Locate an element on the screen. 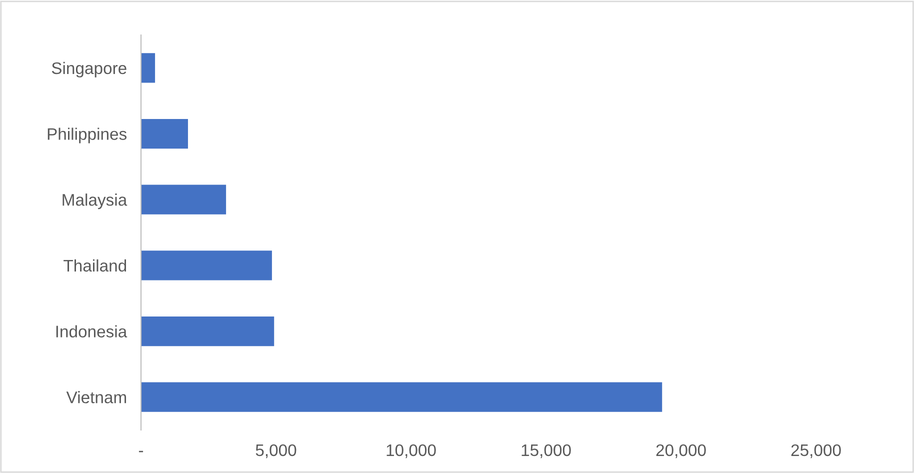 The image size is (915, 473). x-tick-label: - is located at coordinates (141, 451).